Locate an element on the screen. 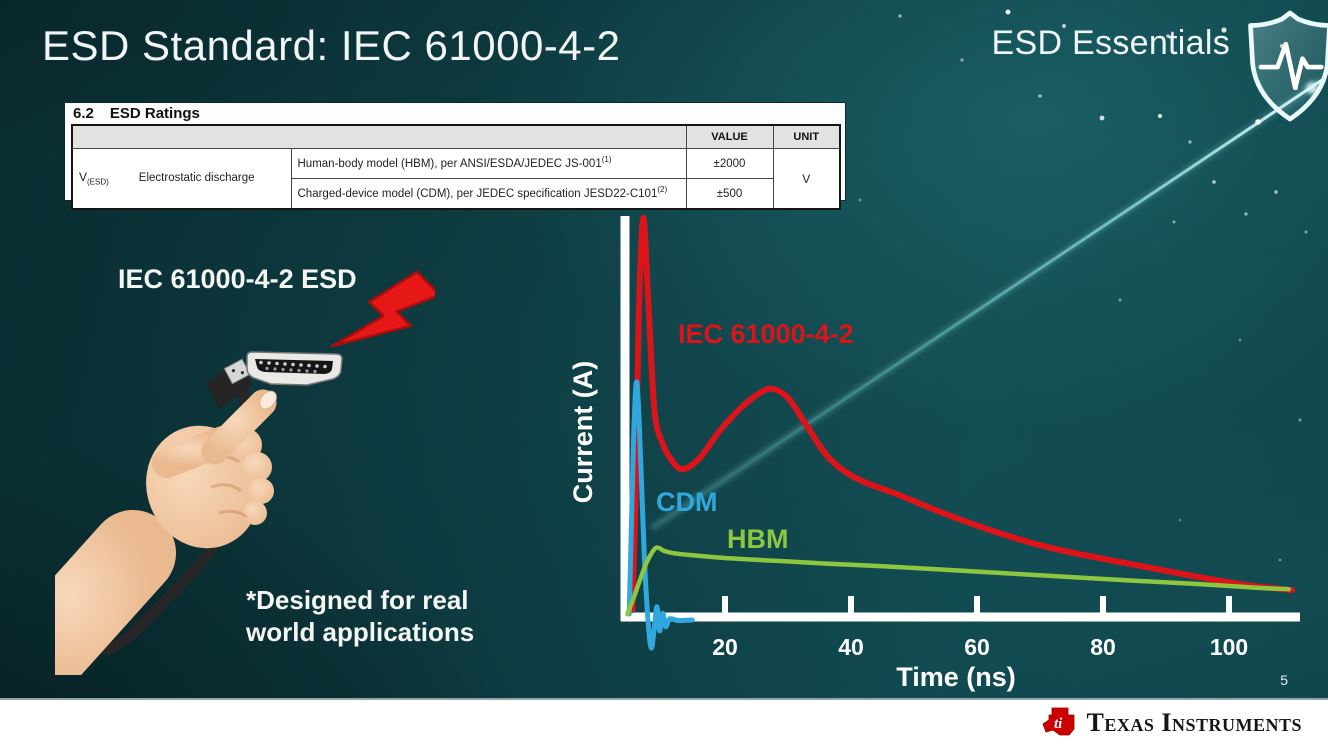 The width and height of the screenshot is (1328, 746). curve-cdm is located at coordinates (660, 515).